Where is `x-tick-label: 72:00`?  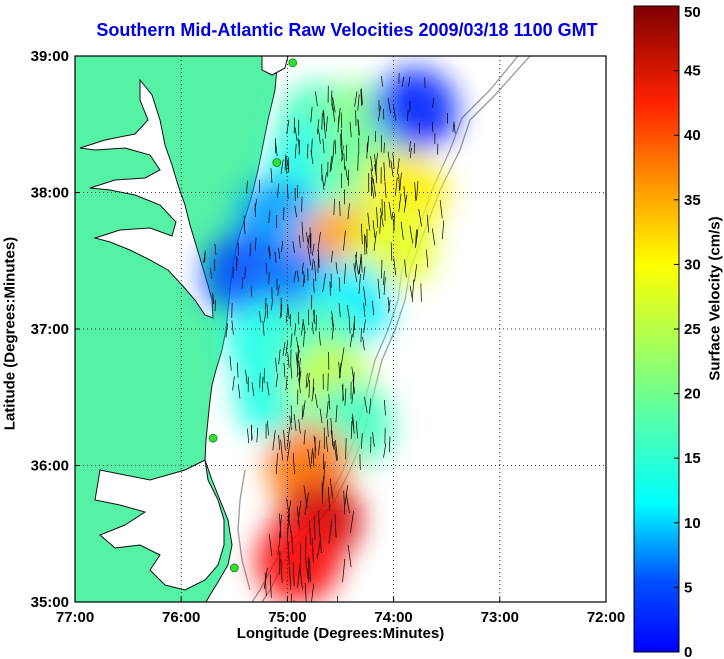
x-tick-label: 72:00 is located at coordinates (606, 617).